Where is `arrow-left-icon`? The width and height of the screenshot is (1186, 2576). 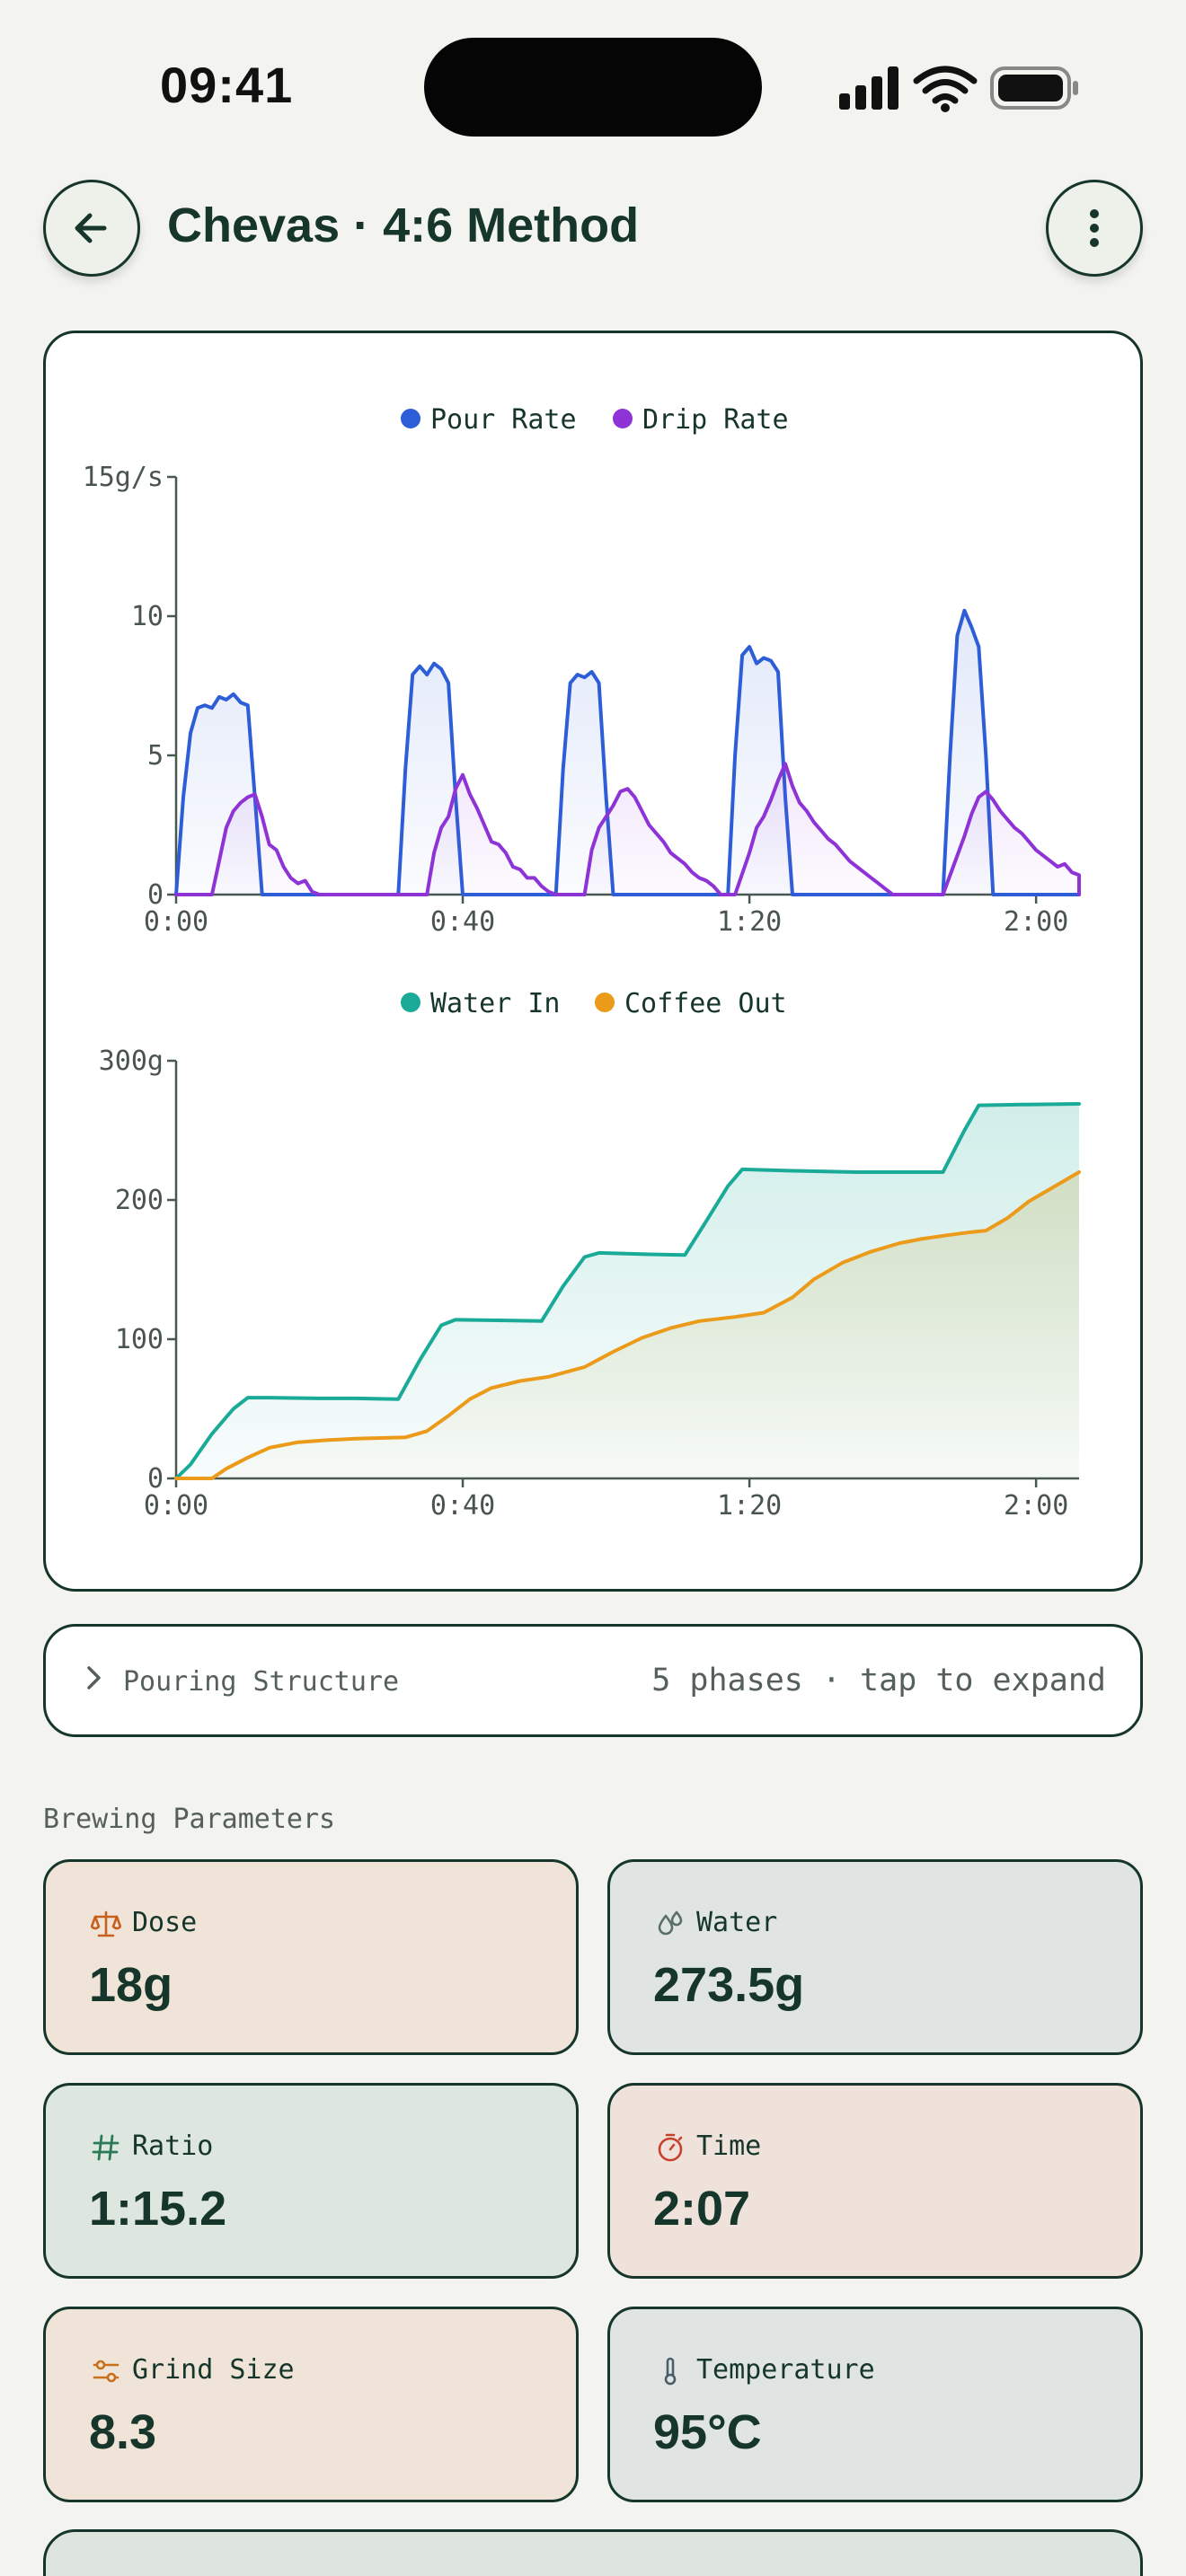
arrow-left-icon is located at coordinates (91, 228).